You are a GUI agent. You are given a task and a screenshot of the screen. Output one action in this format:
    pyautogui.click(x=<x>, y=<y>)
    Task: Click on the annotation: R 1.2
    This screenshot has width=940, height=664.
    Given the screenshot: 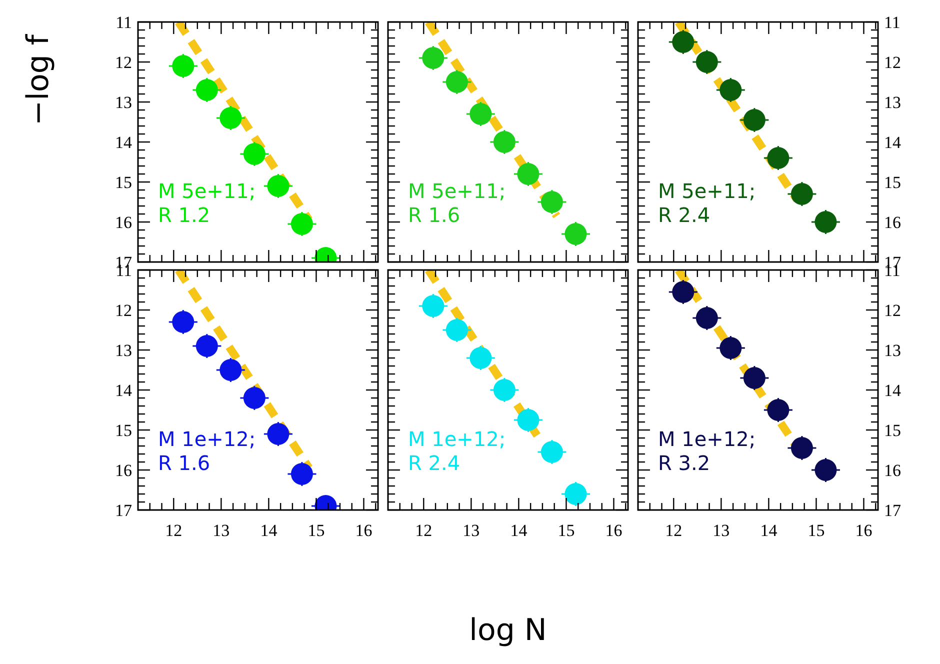 What is the action you would take?
    pyautogui.click(x=184, y=215)
    